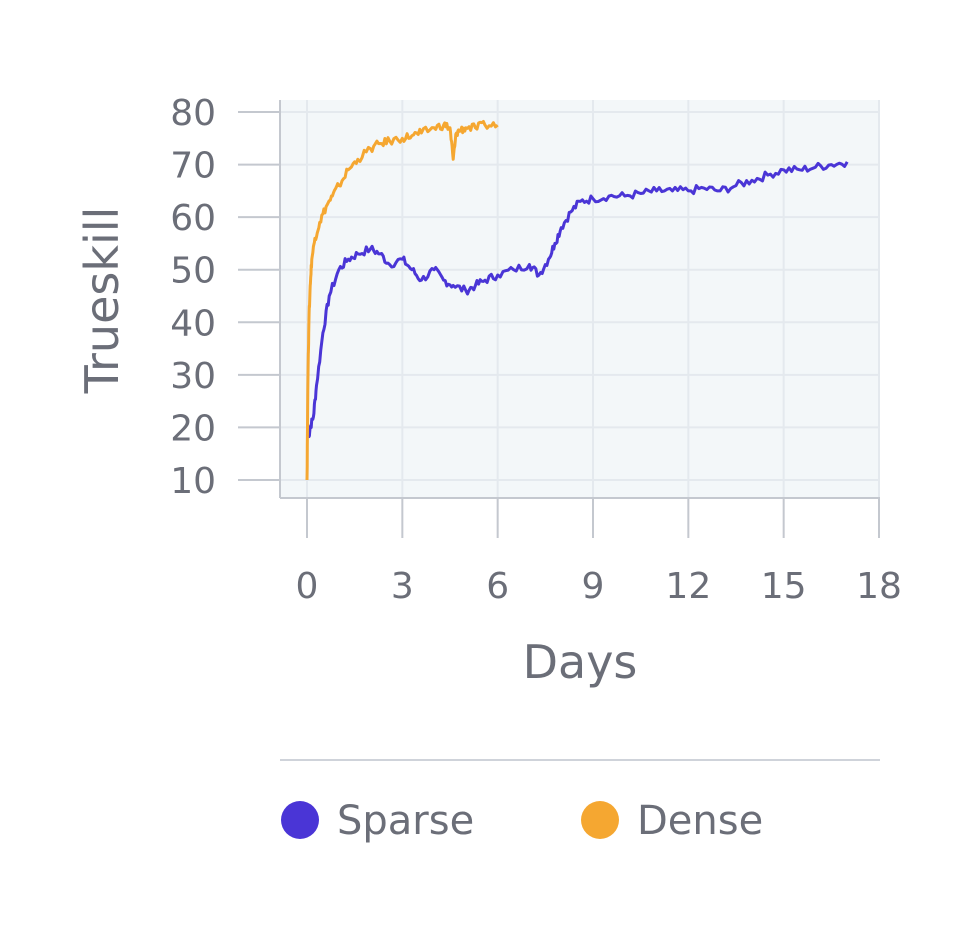  Describe the element at coordinates (307, 586) in the screenshot. I see `x-tick-label: 0` at that location.